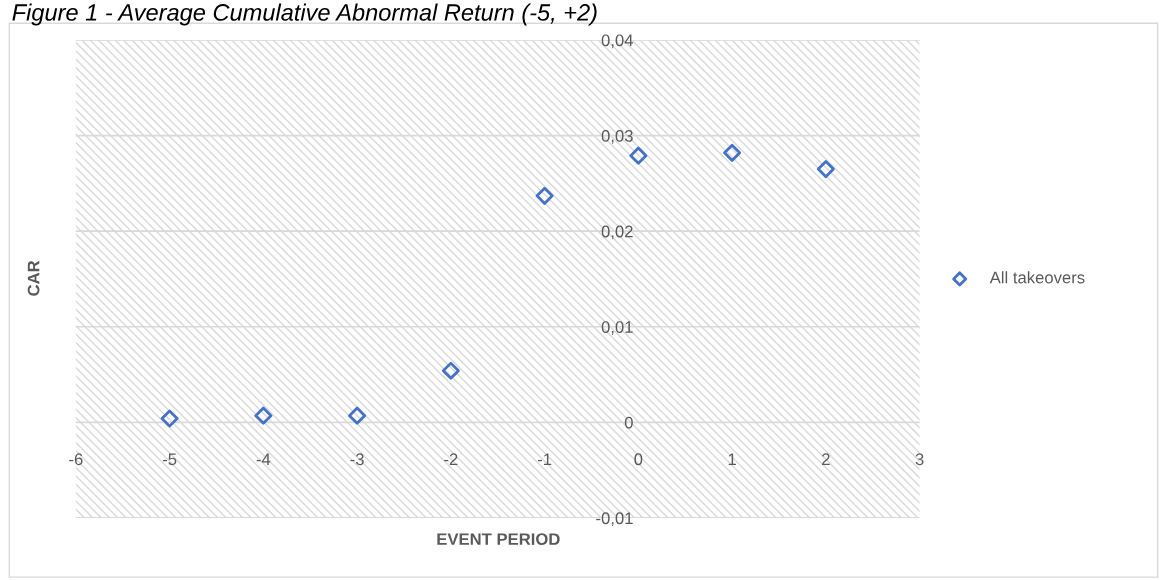 This screenshot has width=1167, height=580. I want to click on y-tick-label: -0,01, so click(614, 519).